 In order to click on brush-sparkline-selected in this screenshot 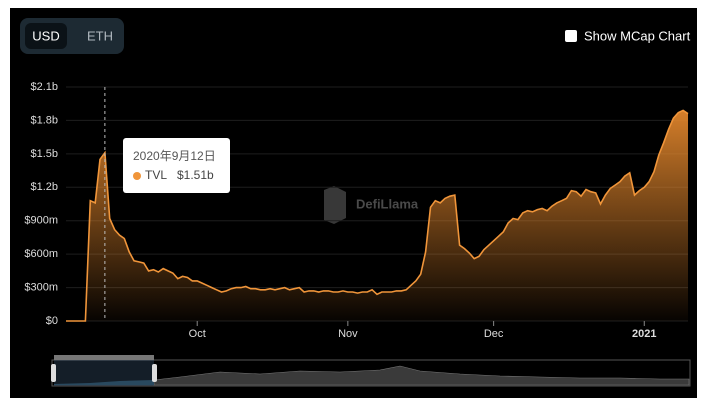, I will do `click(104, 382)`.